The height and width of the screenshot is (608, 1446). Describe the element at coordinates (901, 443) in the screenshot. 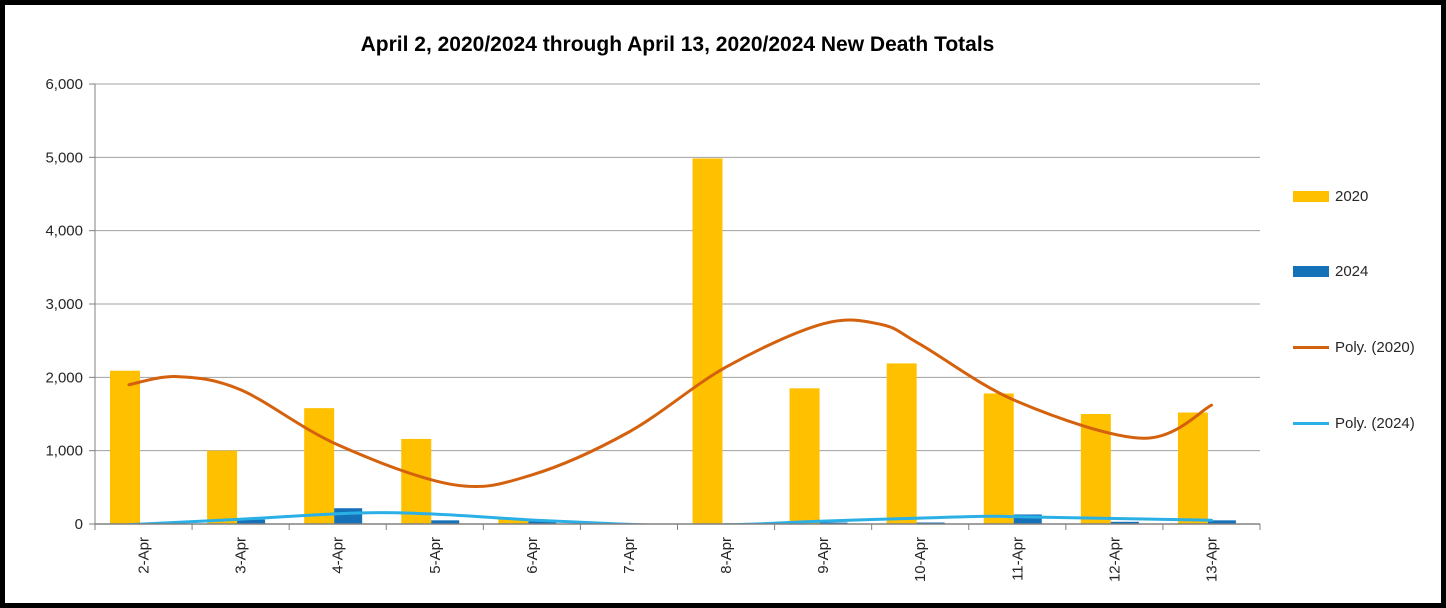

I see `bar-2020-10-Apr` at that location.